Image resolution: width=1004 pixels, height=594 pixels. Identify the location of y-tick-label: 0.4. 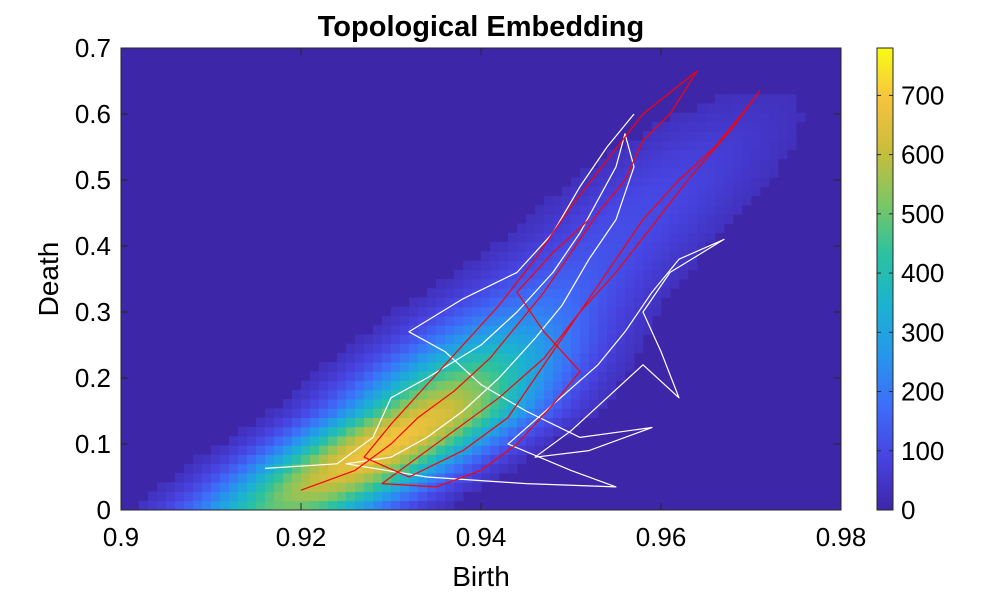
(93, 246).